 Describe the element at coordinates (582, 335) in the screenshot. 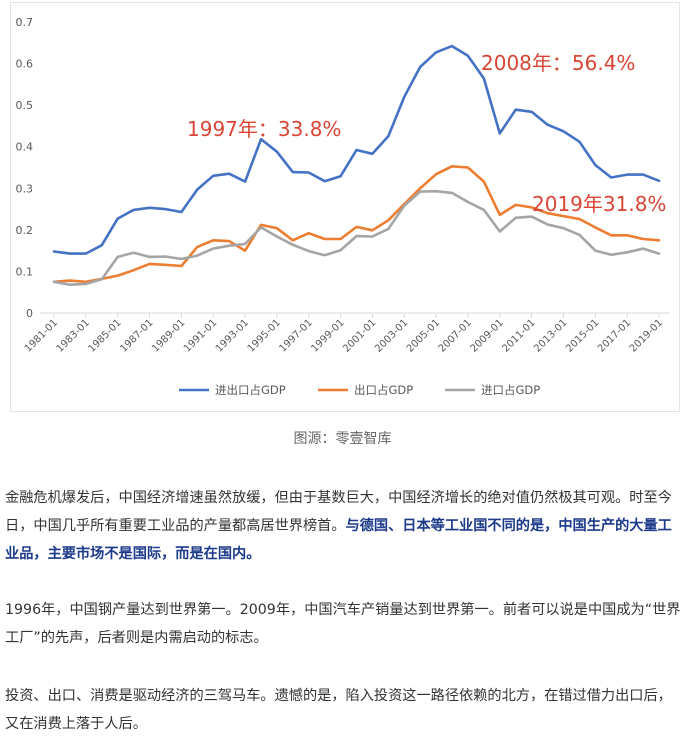

I see `x-tick-label: 2015-01` at that location.